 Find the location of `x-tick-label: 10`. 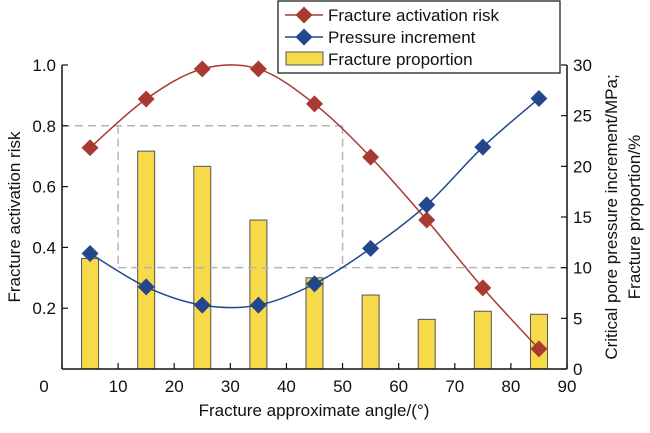

x-tick-label: 10 is located at coordinates (118, 386).